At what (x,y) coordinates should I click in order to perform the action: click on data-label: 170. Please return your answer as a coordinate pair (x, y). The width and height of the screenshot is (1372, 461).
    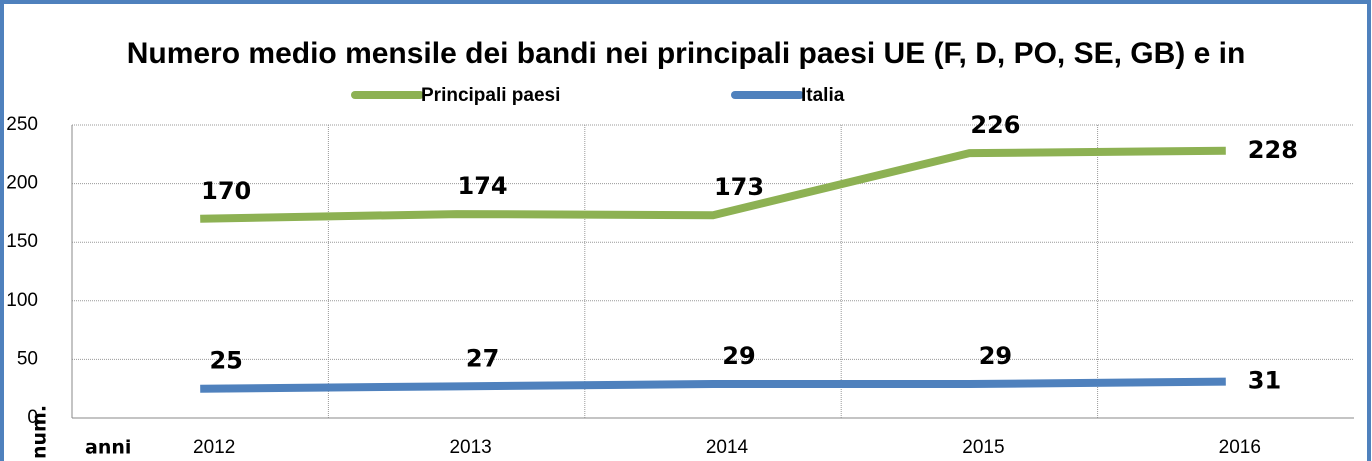
    Looking at the image, I should click on (226, 191).